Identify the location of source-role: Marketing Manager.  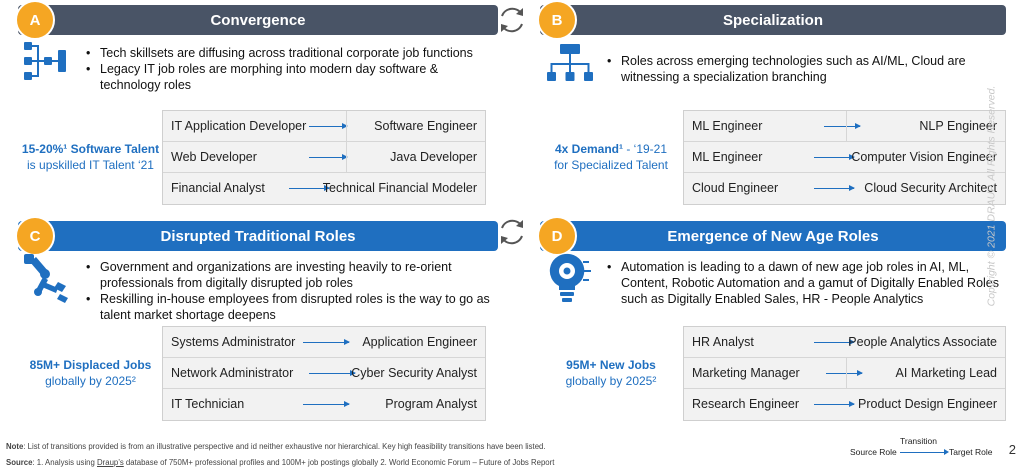
(746, 373).